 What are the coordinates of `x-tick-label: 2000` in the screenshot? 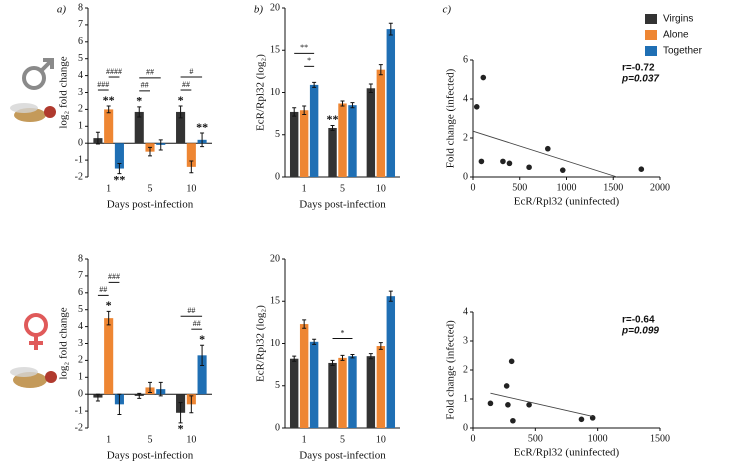 It's located at (660, 187).